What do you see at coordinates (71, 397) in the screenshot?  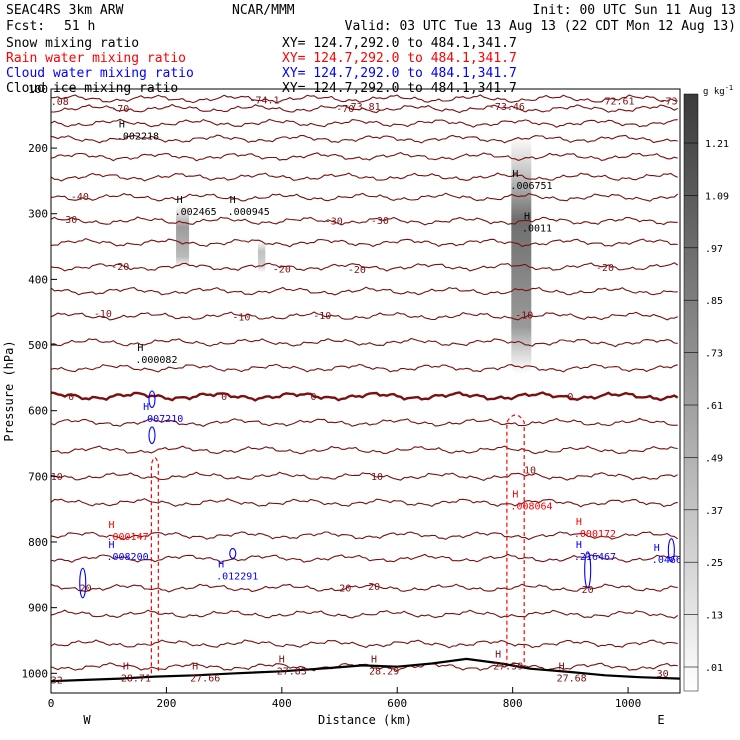 I see `contour-label-7: 0` at bounding box center [71, 397].